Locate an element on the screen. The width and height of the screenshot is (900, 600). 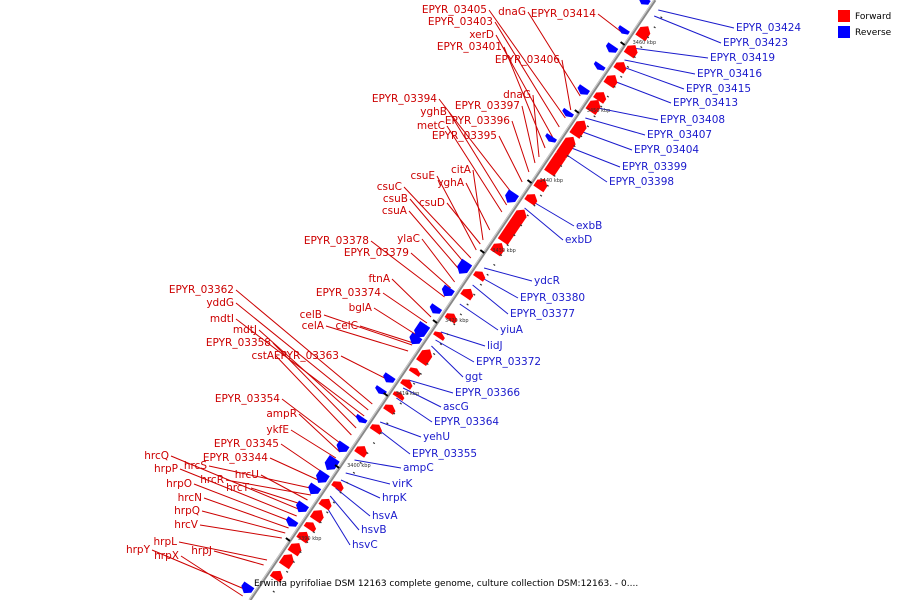
reverse-gene-label: exbB is located at coordinates (589, 226).